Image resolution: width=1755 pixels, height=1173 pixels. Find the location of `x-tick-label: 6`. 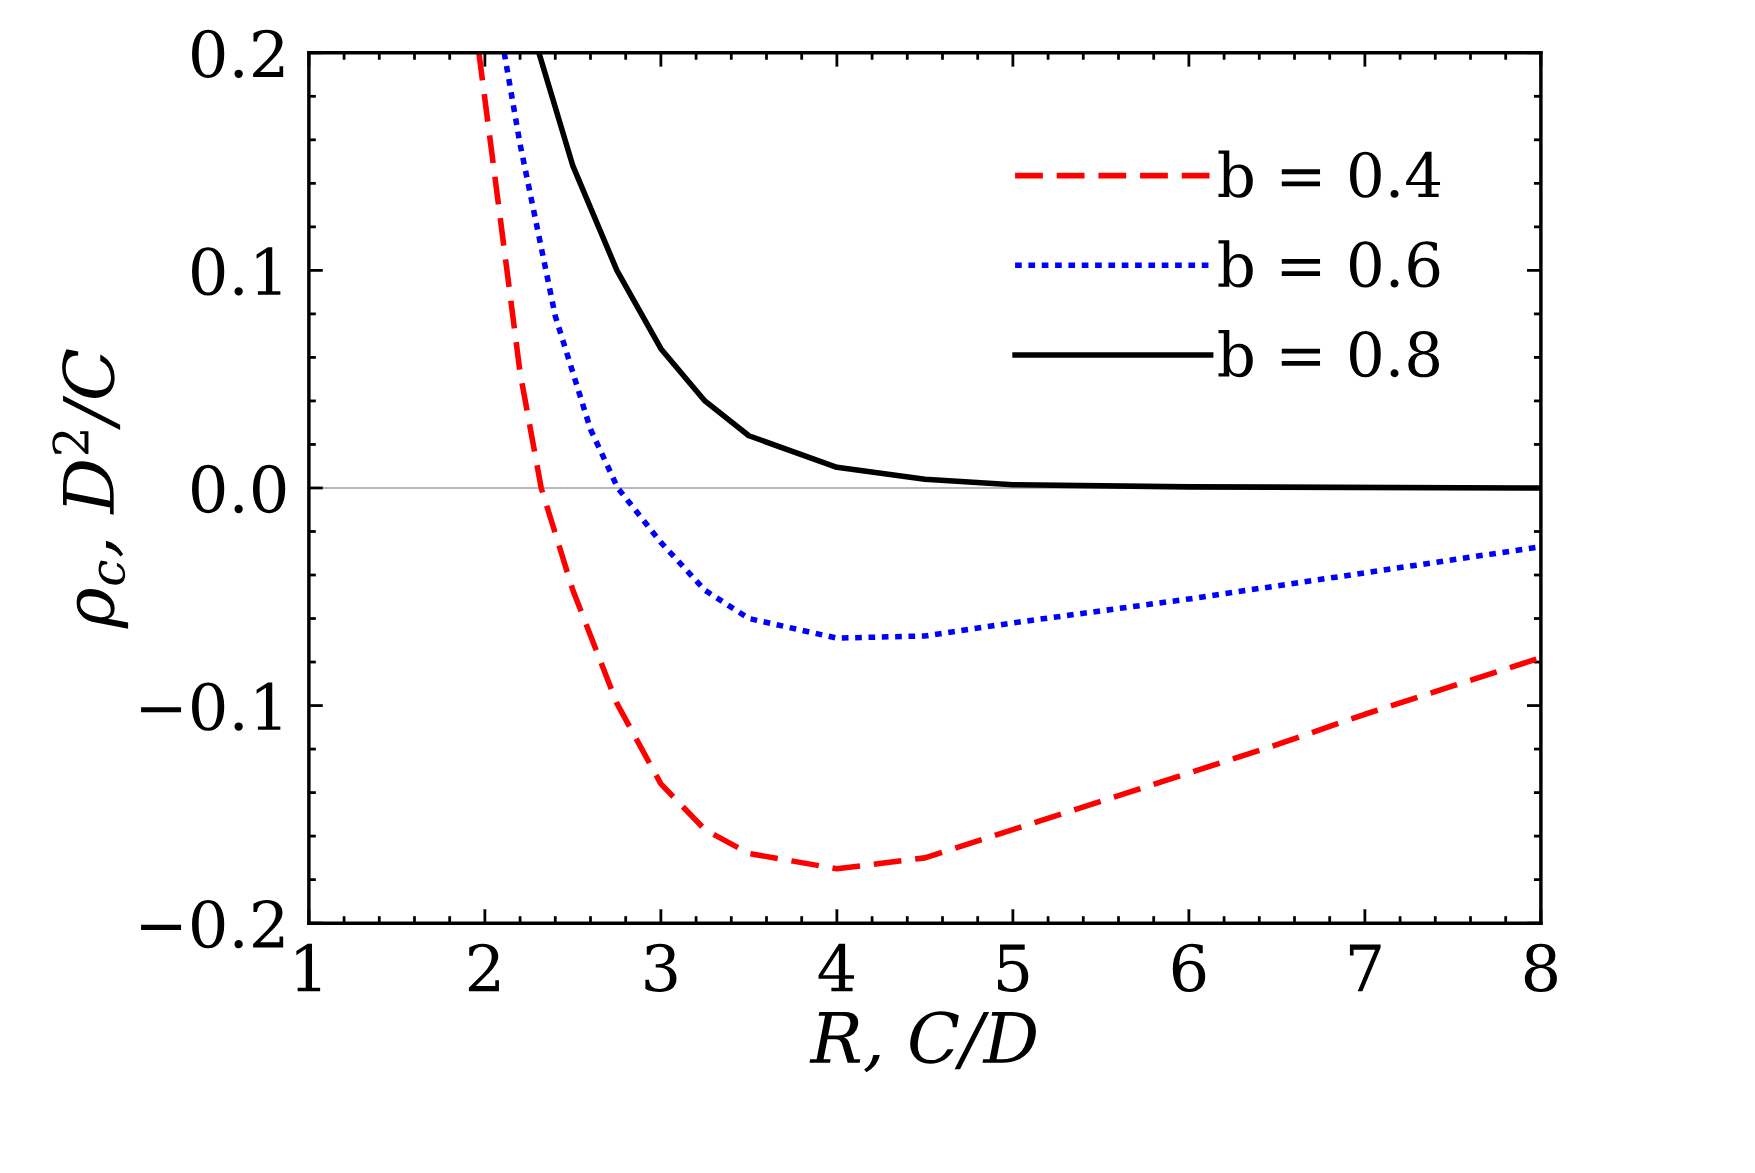

x-tick-label: 6 is located at coordinates (1189, 968).